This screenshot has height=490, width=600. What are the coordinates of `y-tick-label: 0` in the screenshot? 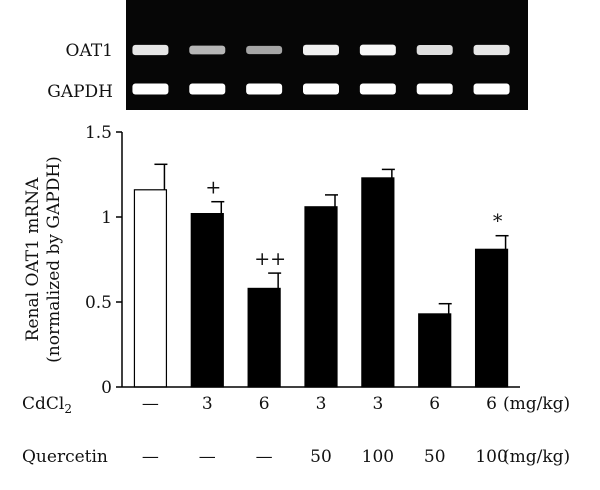 It's located at (106, 388).